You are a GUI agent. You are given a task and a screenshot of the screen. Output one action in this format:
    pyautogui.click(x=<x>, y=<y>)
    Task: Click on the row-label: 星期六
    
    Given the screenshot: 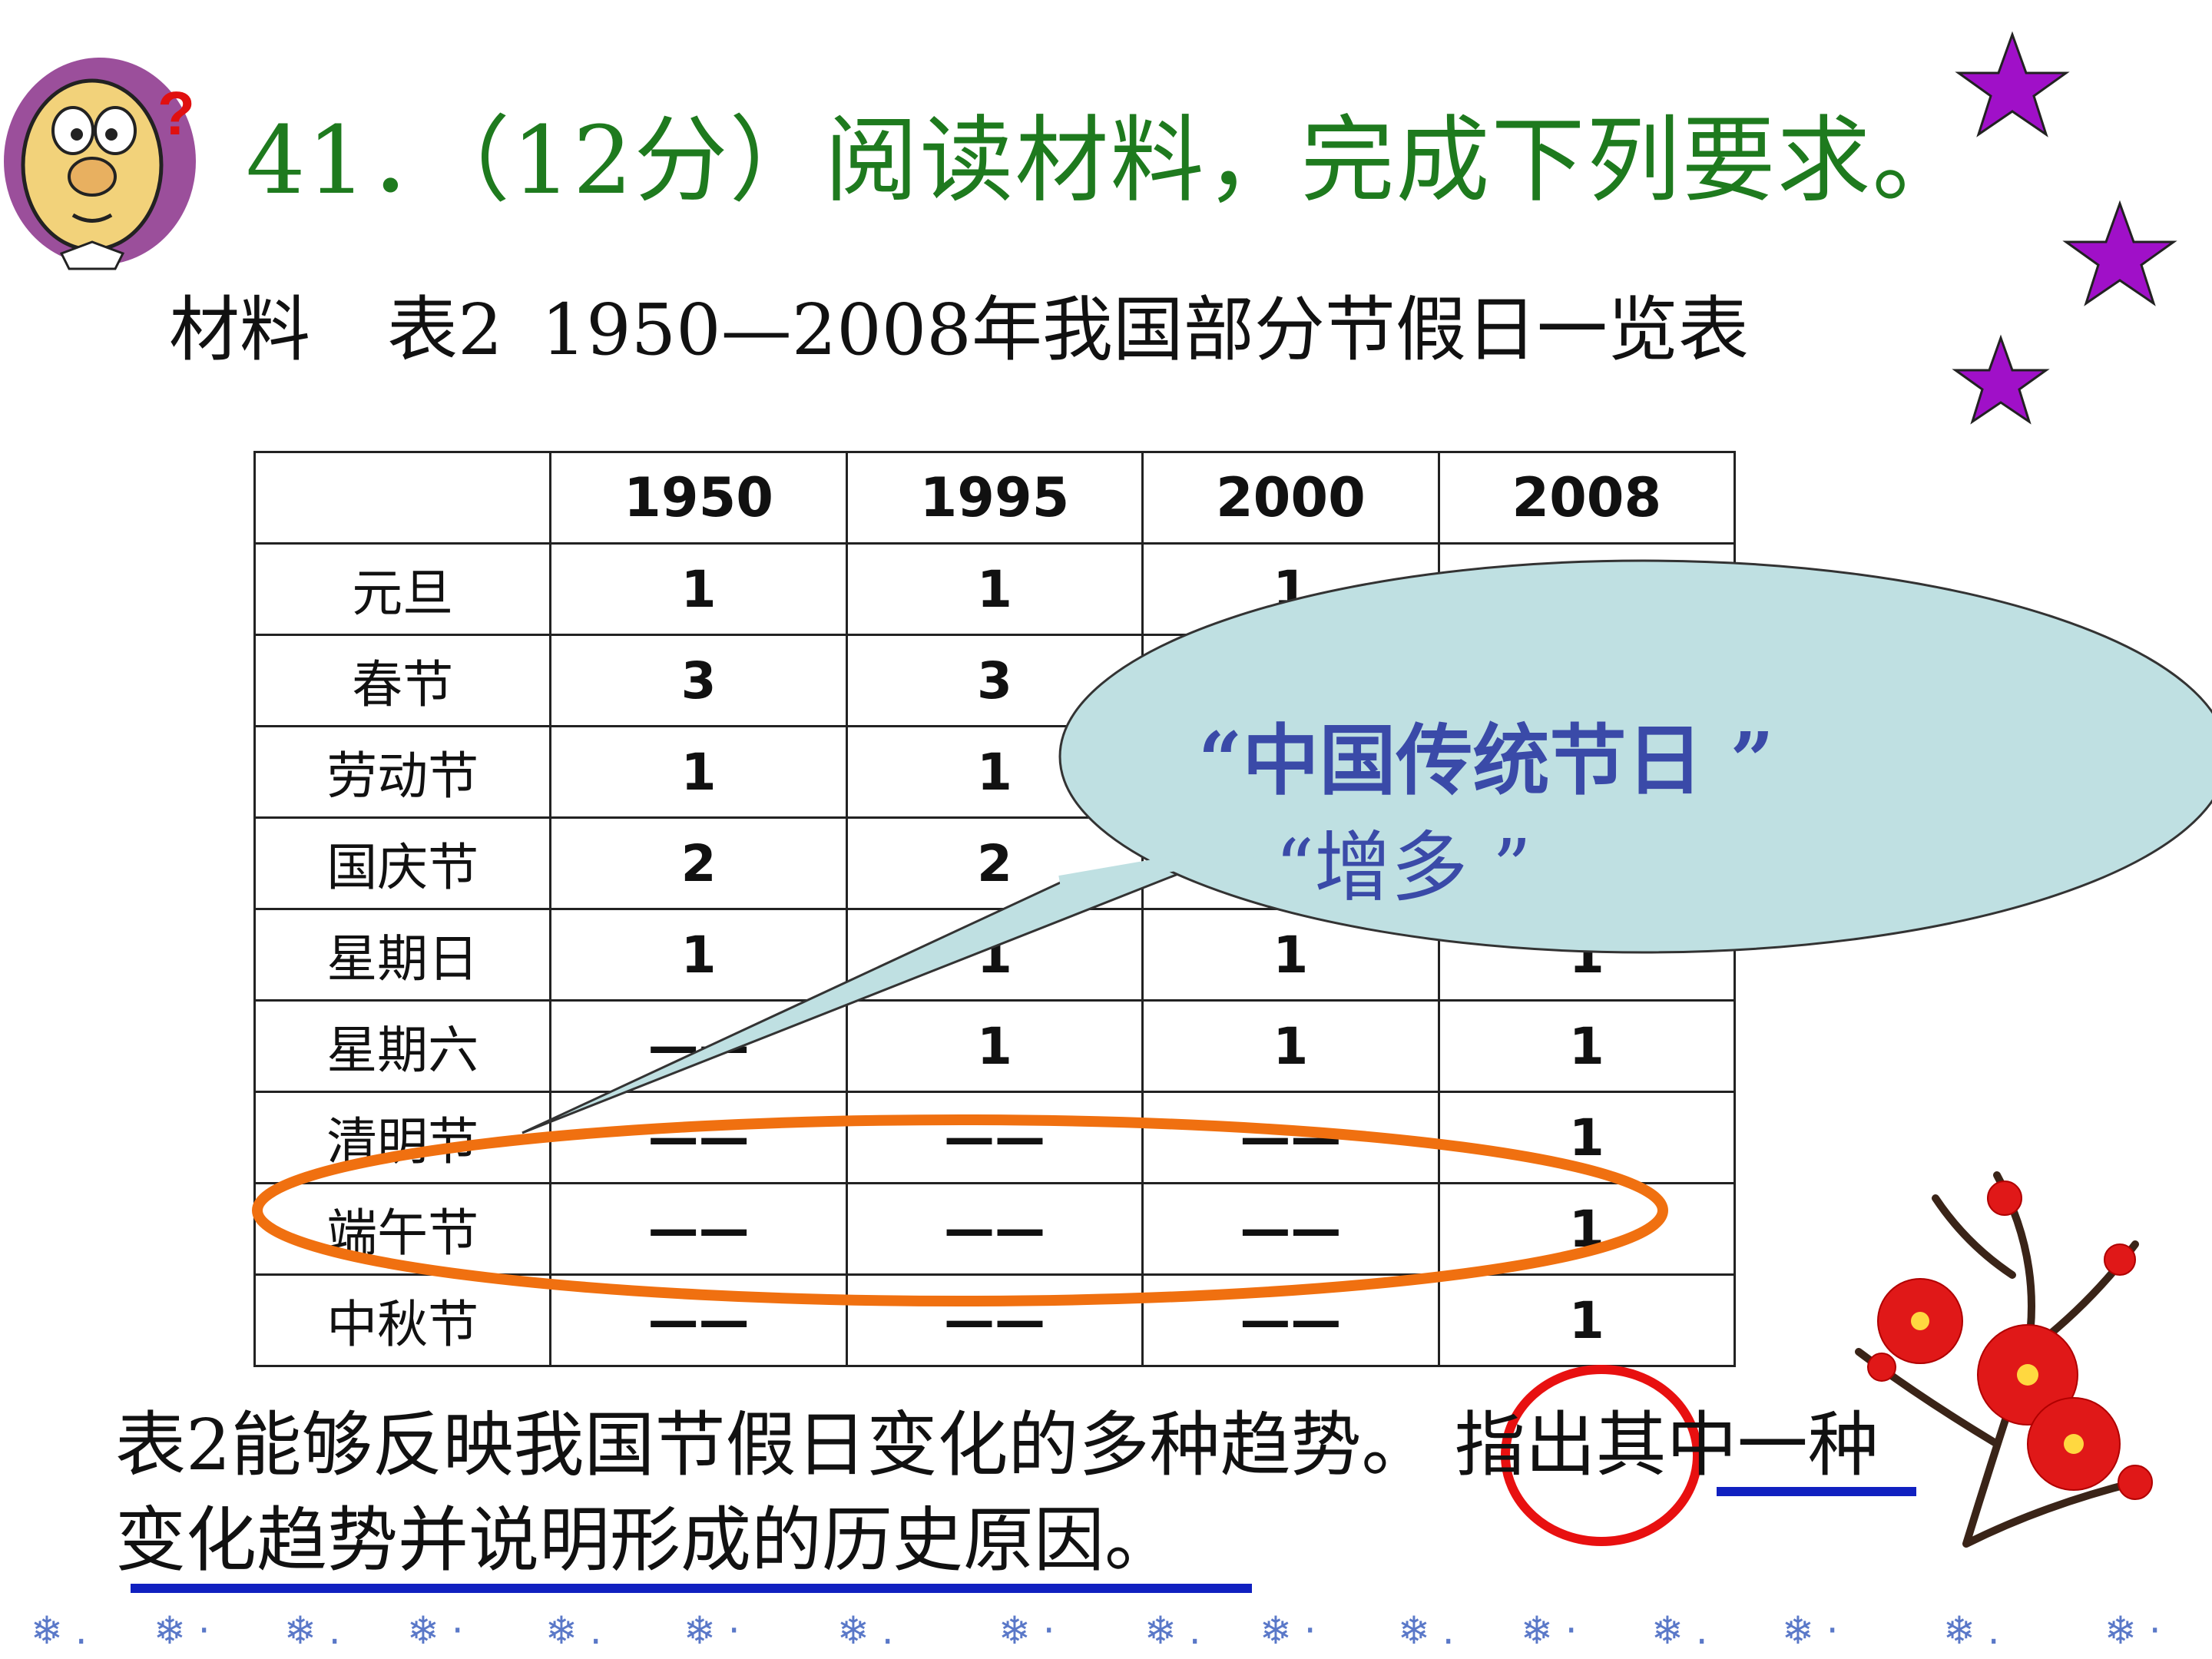 What is the action you would take?
    pyautogui.click(x=403, y=1046)
    